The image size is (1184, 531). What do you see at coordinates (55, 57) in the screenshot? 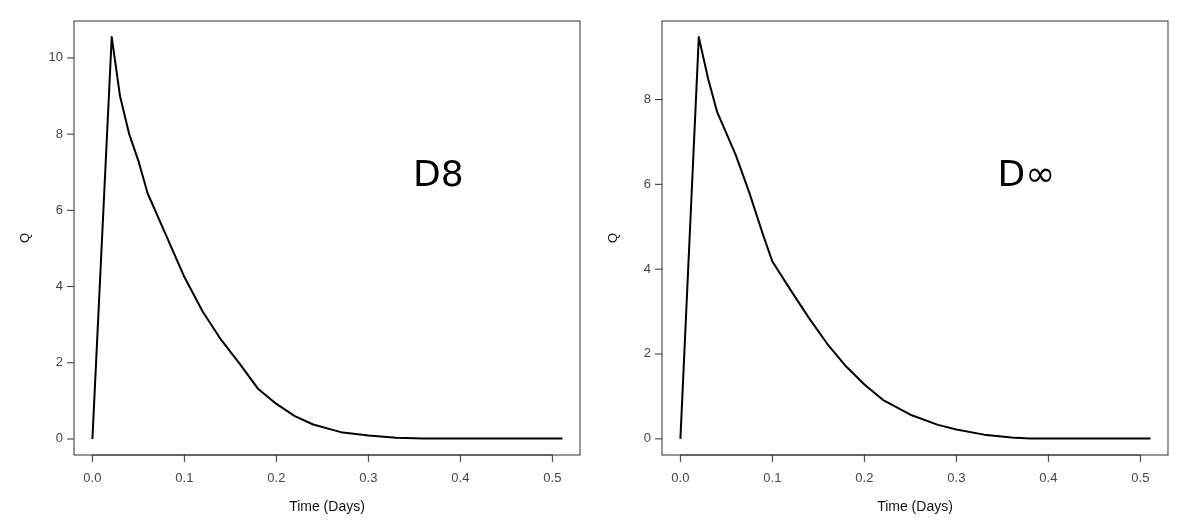
I see `y-tick-label: 10` at bounding box center [55, 57].